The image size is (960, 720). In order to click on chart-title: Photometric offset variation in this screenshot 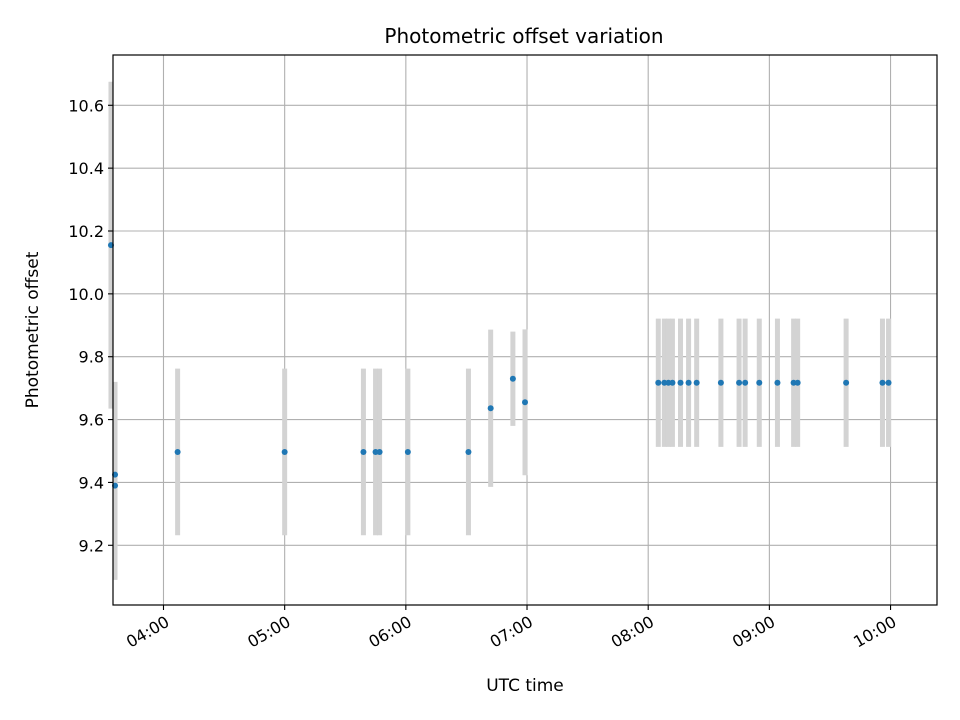, I will do `click(523, 36)`.